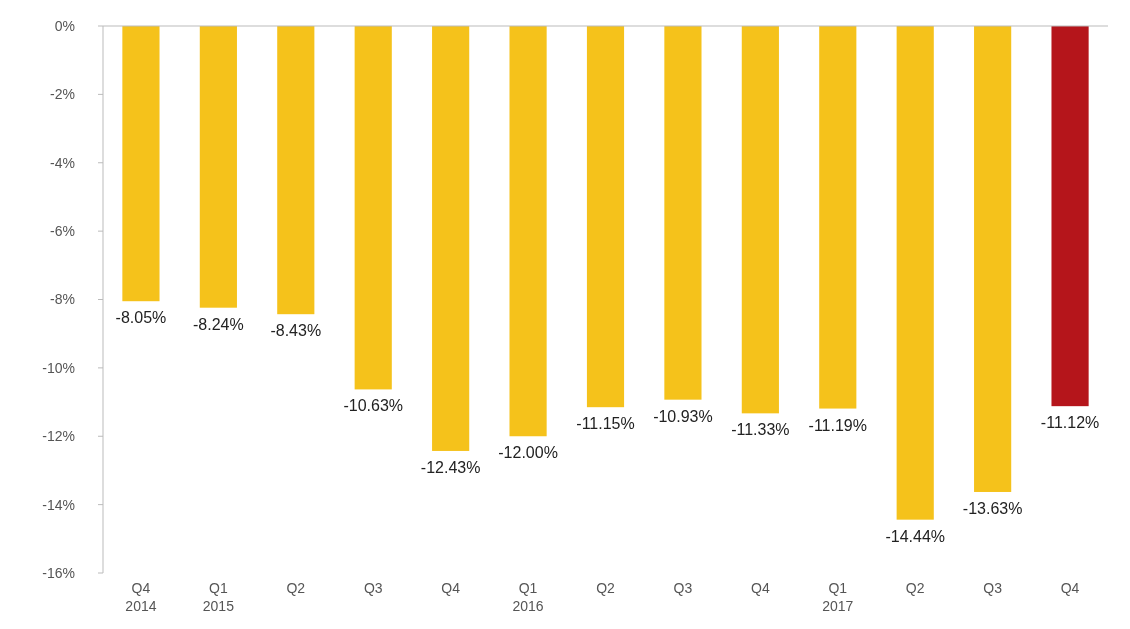 This screenshot has height=629, width=1130. What do you see at coordinates (218, 597) in the screenshot?
I see `x-tick-label: Q1 2015` at bounding box center [218, 597].